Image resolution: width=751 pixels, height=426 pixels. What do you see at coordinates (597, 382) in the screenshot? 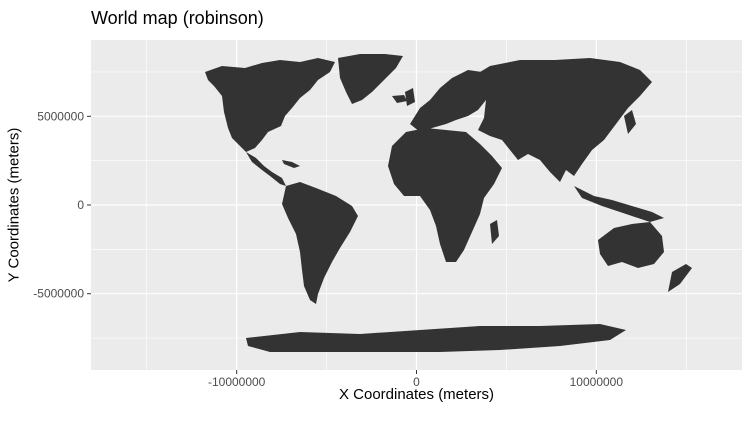
I see `x-tick-label: 10000000` at bounding box center [597, 382].